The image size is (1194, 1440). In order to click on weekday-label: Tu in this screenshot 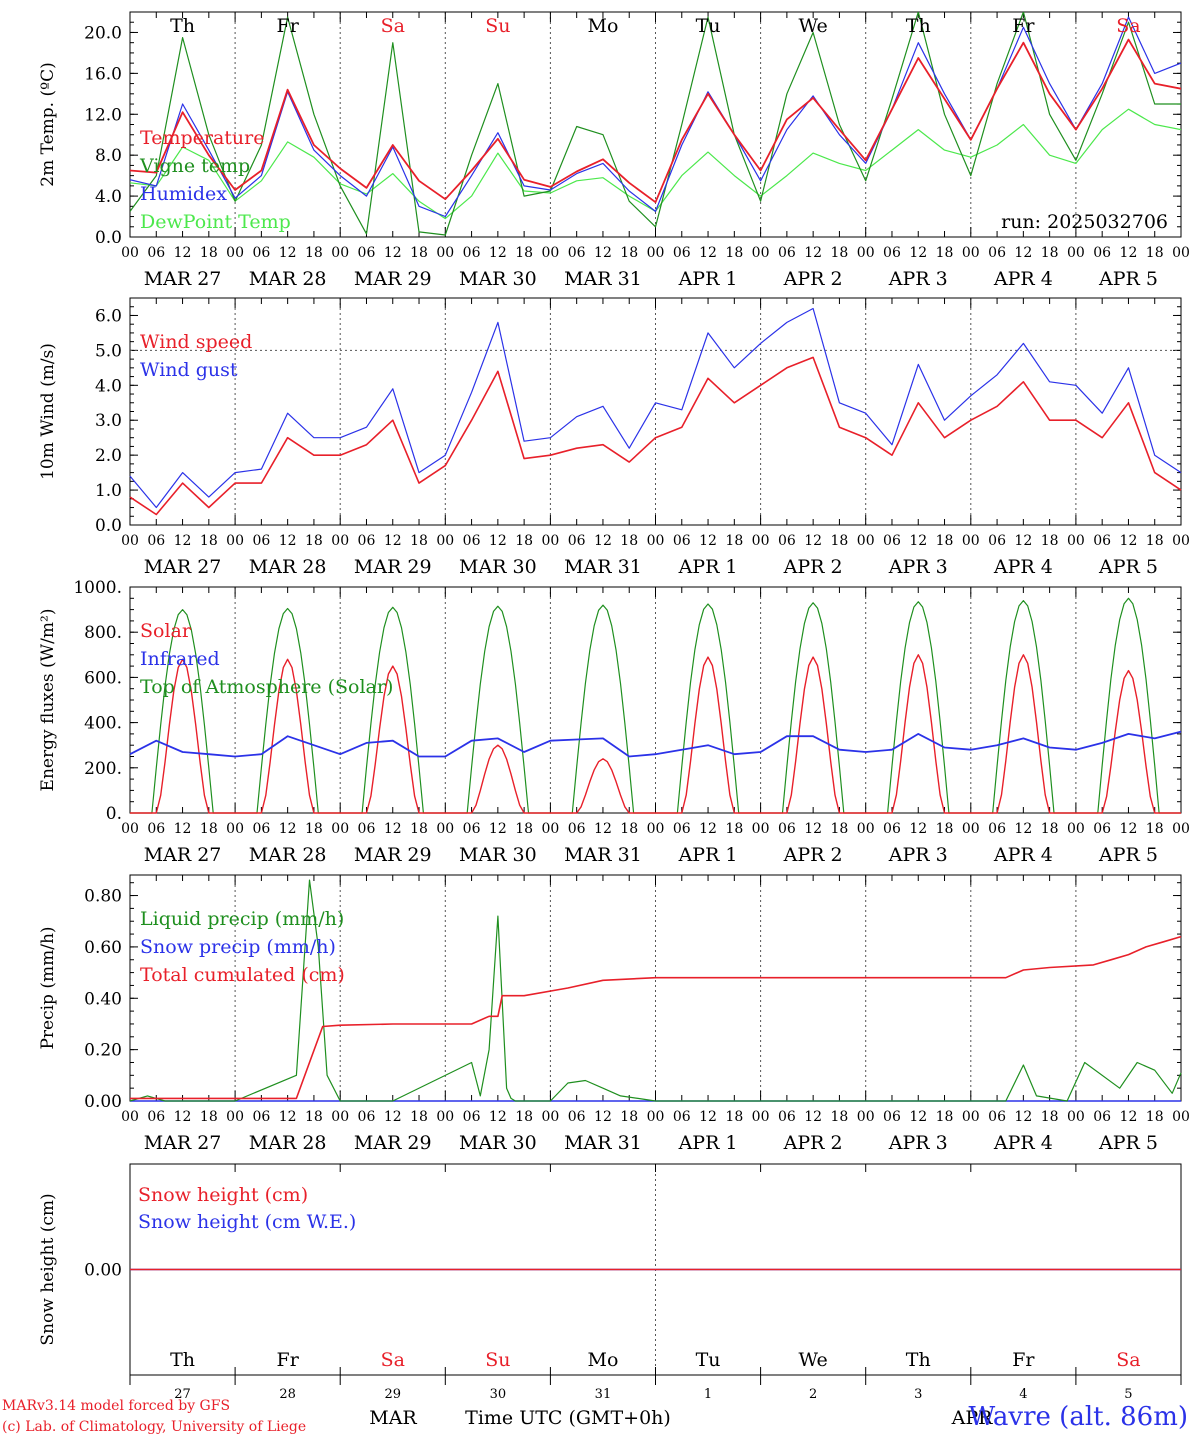, I will do `click(708, 1360)`.